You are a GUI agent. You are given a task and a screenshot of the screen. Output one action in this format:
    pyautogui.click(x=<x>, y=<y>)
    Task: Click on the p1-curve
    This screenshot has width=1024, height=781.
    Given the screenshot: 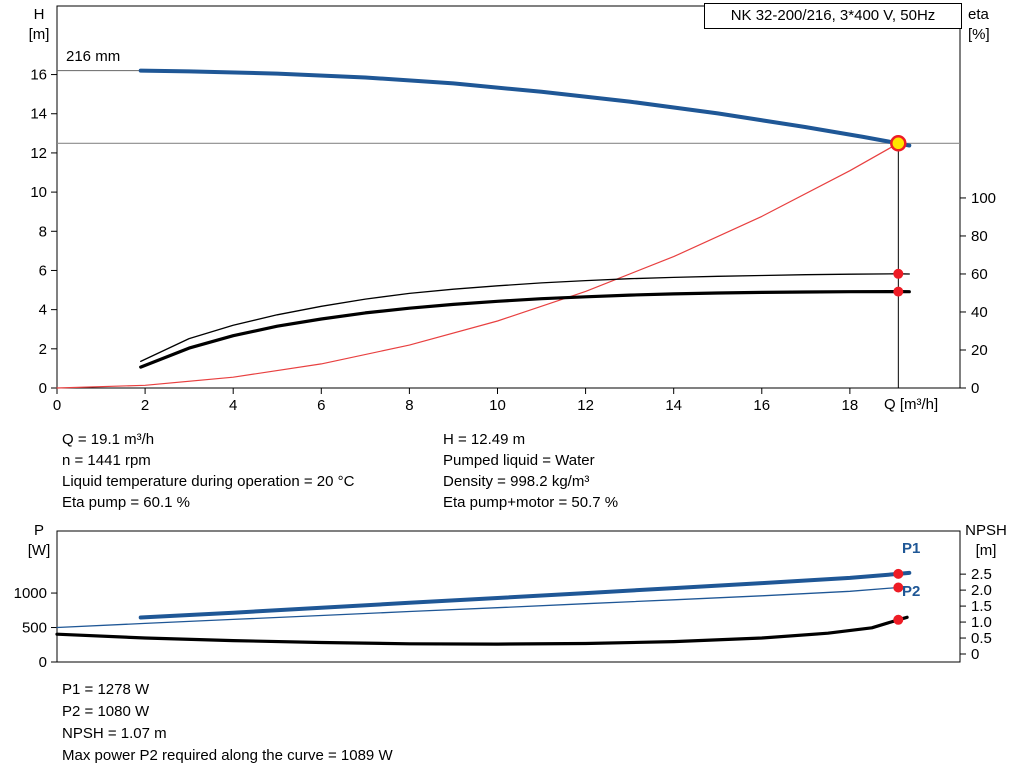 What is the action you would take?
    pyautogui.click(x=525, y=595)
    